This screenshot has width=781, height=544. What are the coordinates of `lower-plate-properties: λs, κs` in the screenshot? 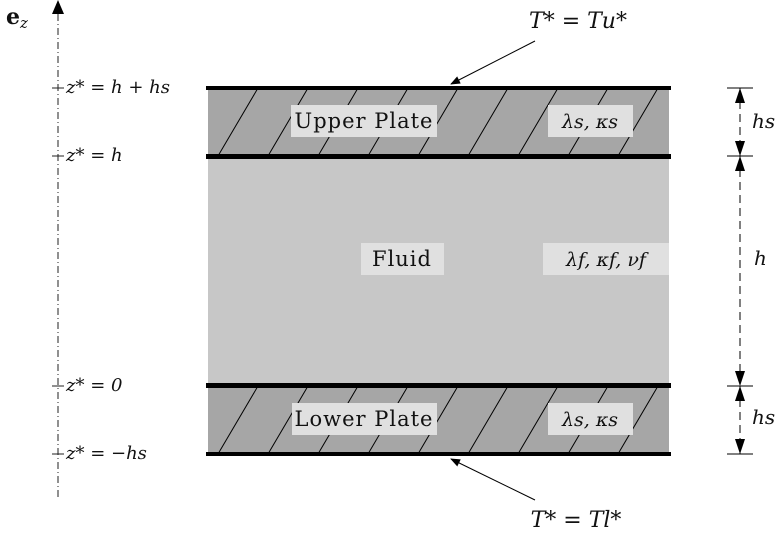 It's located at (589, 420).